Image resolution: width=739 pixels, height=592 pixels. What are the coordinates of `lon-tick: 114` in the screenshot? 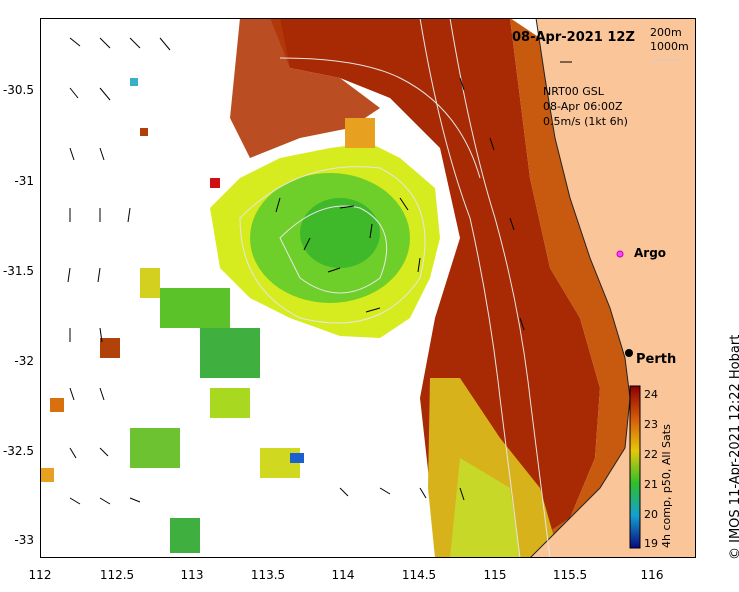 It's located at (343, 575).